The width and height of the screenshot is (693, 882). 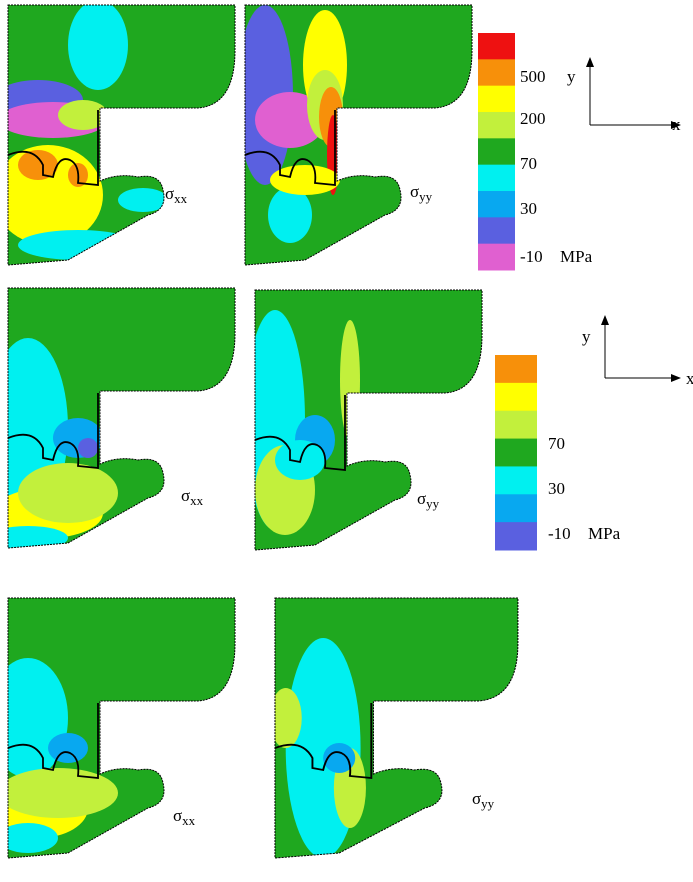 What do you see at coordinates (533, 76) in the screenshot?
I see `legend-label: 500` at bounding box center [533, 76].